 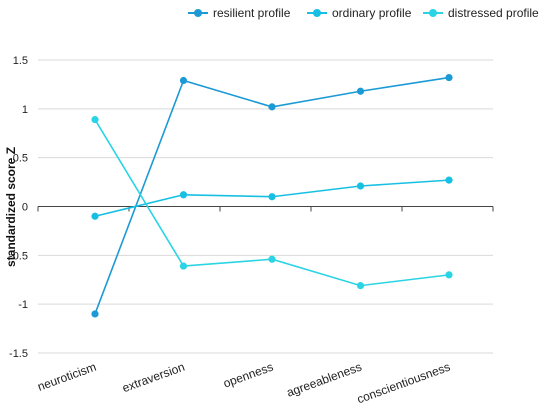 What do you see at coordinates (25, 110) in the screenshot?
I see `y-tick-label: 1` at bounding box center [25, 110].